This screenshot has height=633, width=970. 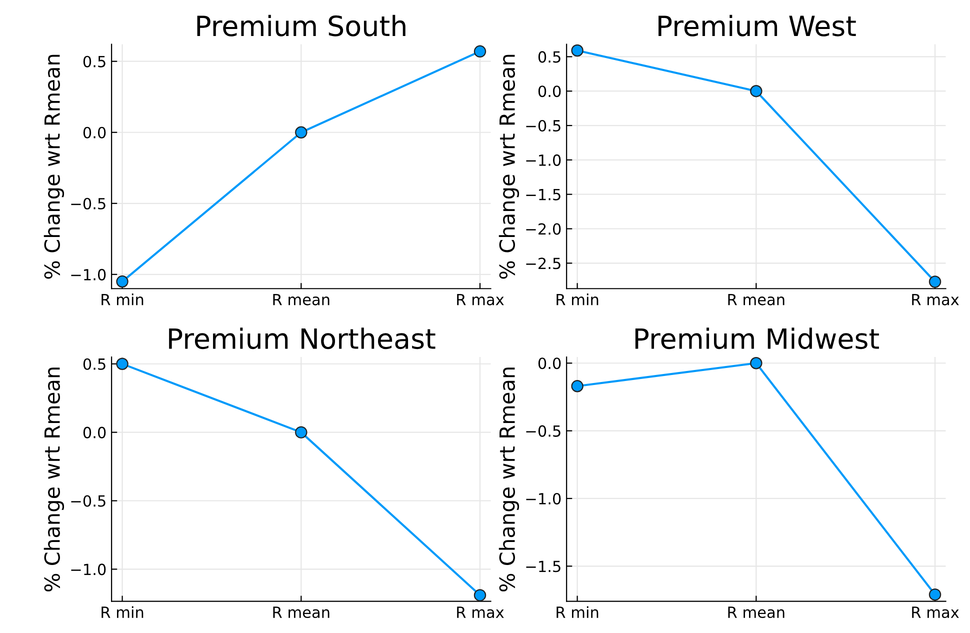 I want to click on chart-title: Premium West, so click(x=757, y=25).